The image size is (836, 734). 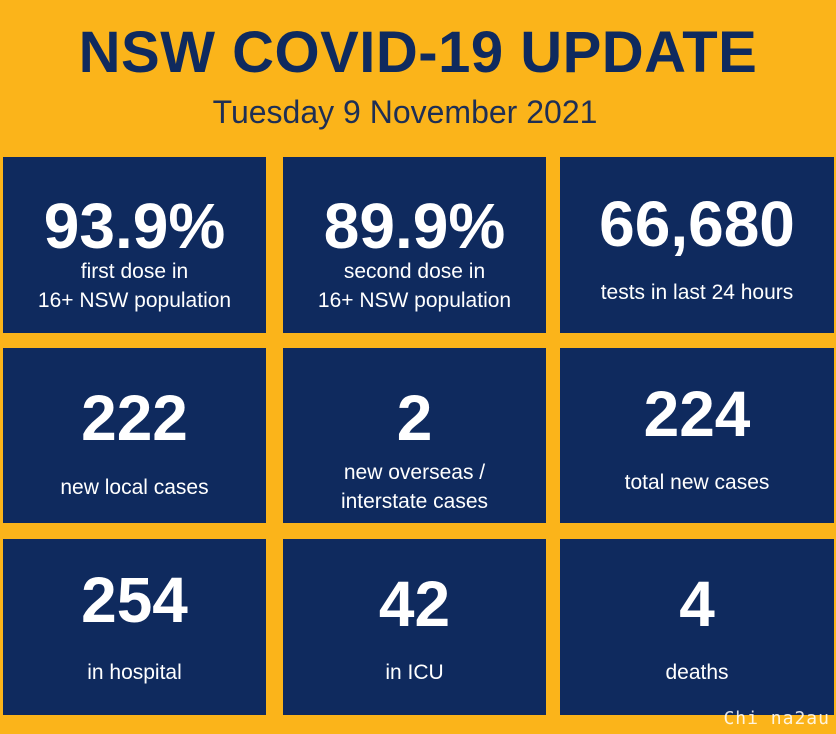 What do you see at coordinates (697, 604) in the screenshot?
I see `tile-value: 4` at bounding box center [697, 604].